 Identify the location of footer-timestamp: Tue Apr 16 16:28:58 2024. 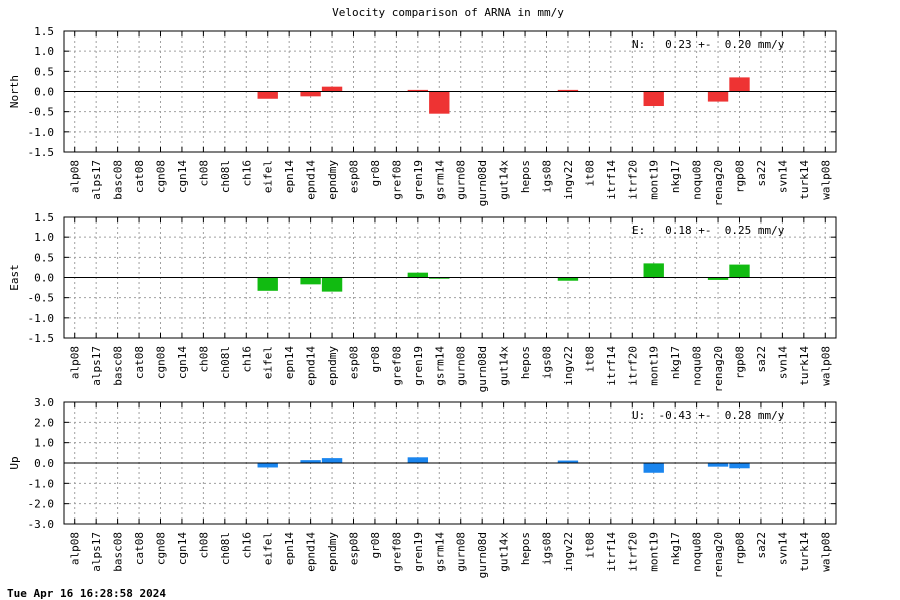
(86, 593).